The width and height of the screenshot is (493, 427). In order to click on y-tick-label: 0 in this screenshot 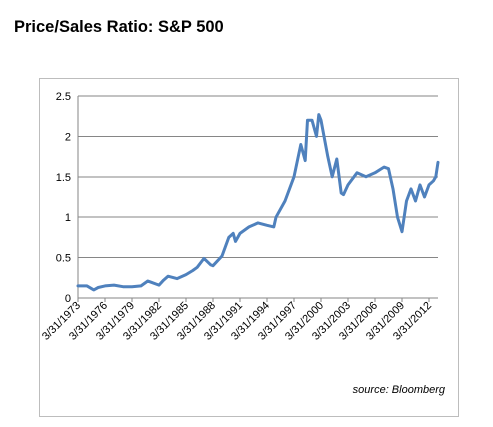, I will do `click(68, 299)`.